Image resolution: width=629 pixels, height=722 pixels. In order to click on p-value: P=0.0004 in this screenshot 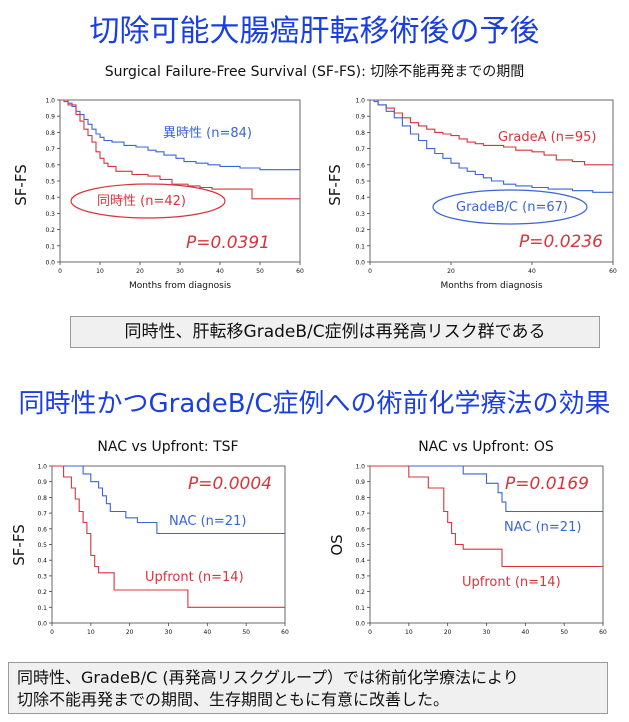, I will do `click(230, 484)`.